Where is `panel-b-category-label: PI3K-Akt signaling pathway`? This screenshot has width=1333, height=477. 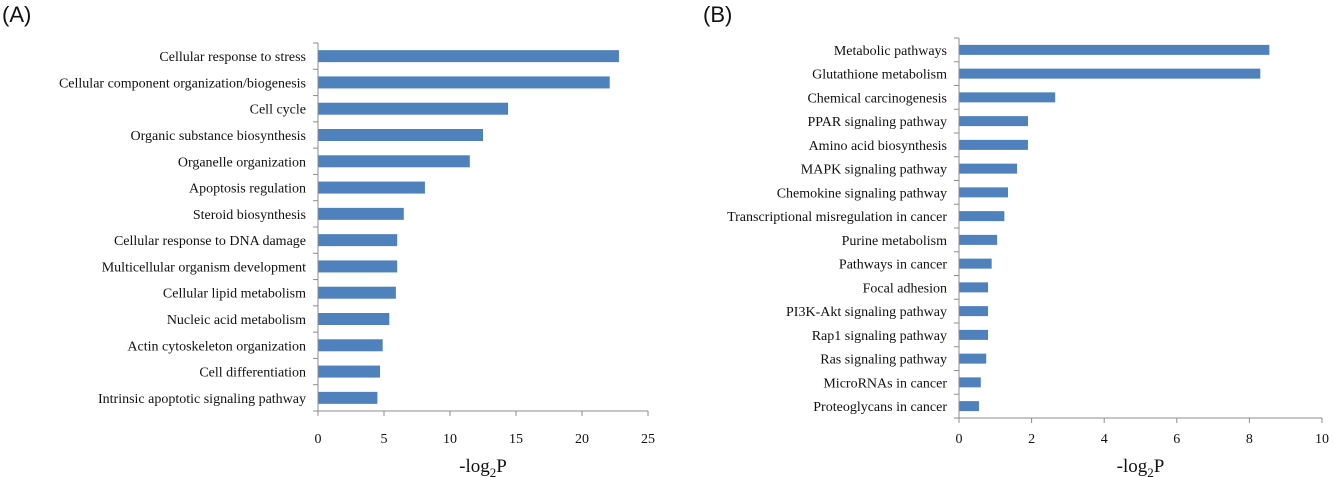
panel-b-category-label: PI3K-Akt signaling pathway is located at coordinates (866, 312).